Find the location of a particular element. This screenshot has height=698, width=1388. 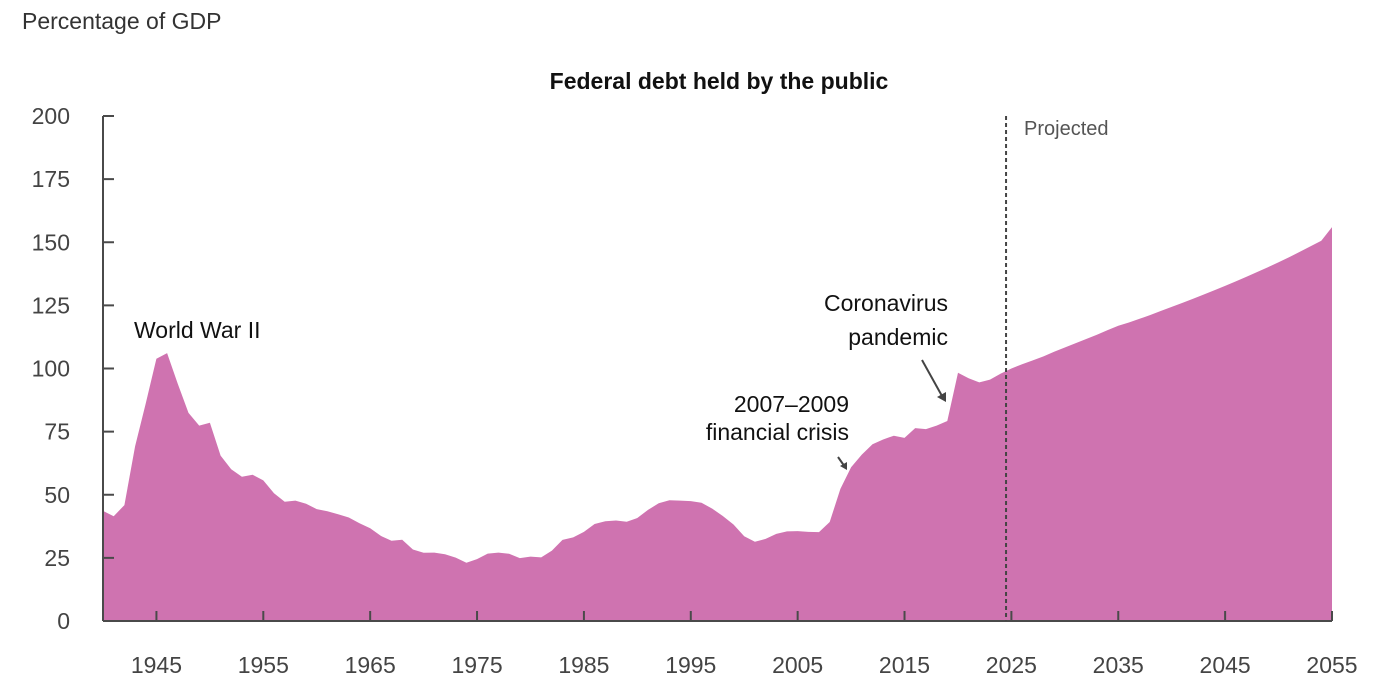

annotation-covid-line2: pandemic is located at coordinates (898, 337).